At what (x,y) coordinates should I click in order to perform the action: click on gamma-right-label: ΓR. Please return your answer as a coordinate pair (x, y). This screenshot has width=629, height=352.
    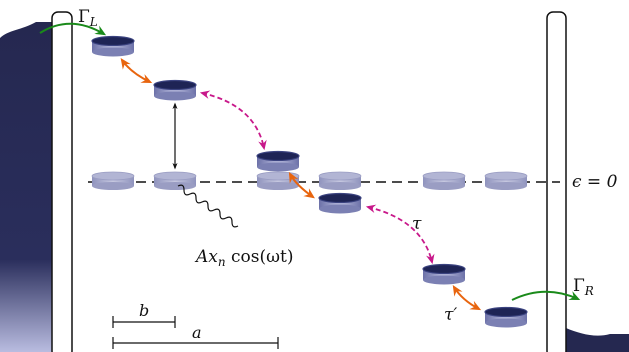
    Looking at the image, I should click on (583, 287).